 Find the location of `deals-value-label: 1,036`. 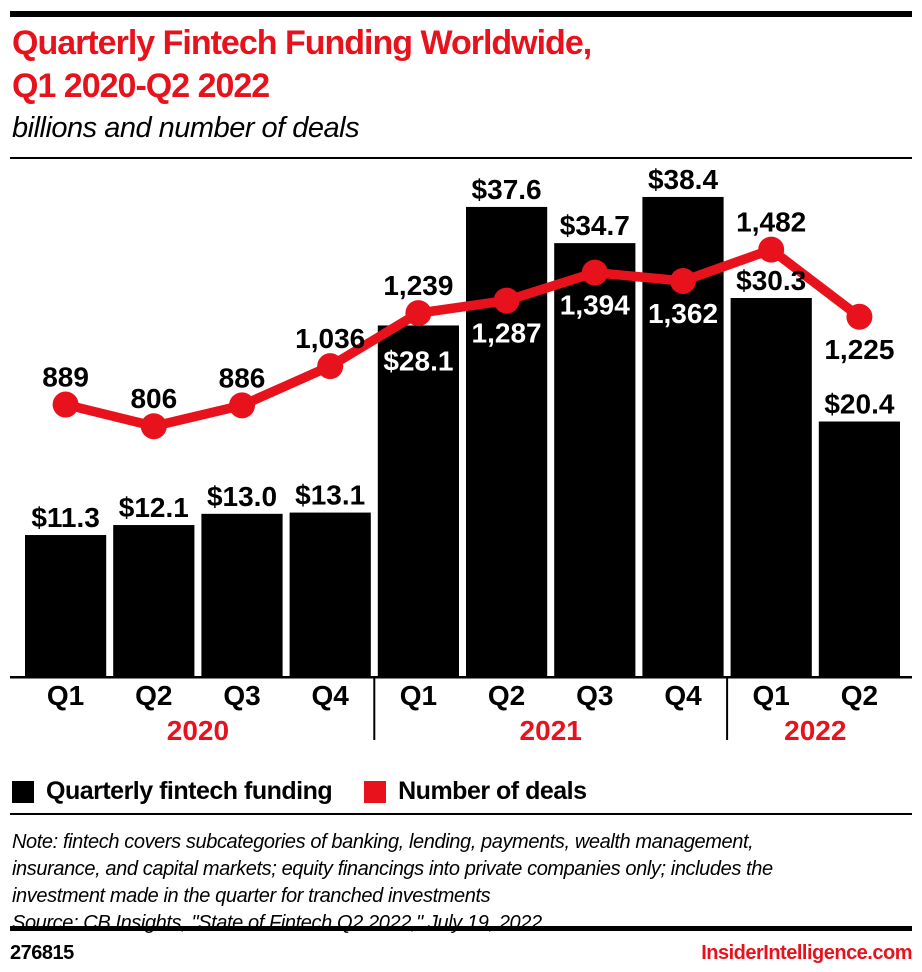

deals-value-label: 1,036 is located at coordinates (330, 338).